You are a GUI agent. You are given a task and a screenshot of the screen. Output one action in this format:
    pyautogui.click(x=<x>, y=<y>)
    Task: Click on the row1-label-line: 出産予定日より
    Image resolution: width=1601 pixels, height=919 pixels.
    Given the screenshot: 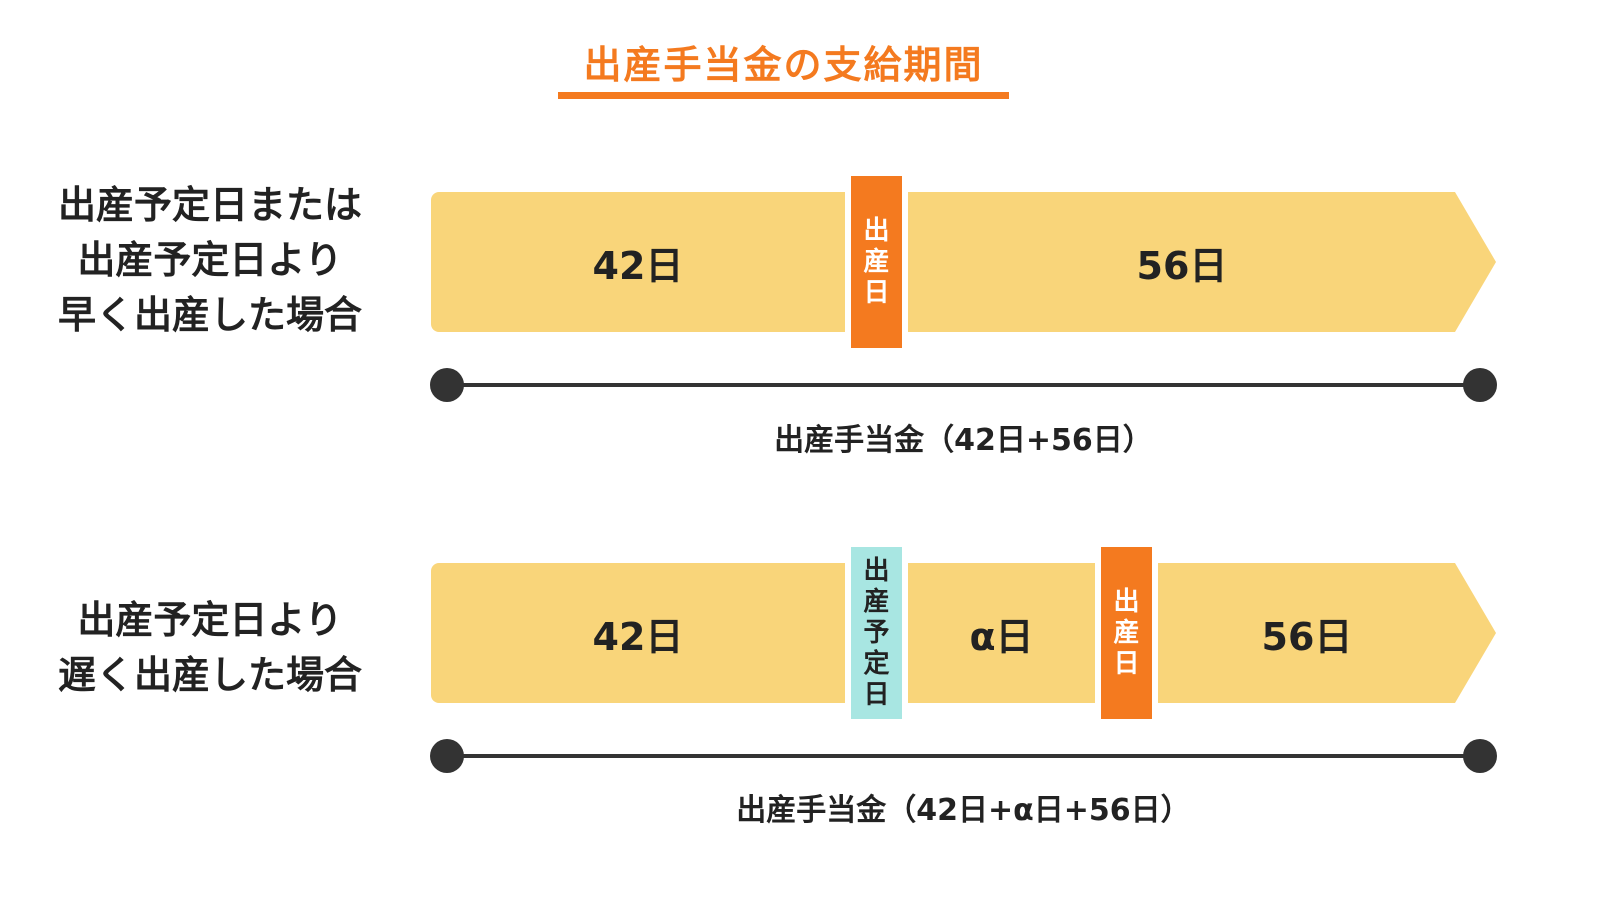 What is the action you would take?
    pyautogui.click(x=210, y=260)
    